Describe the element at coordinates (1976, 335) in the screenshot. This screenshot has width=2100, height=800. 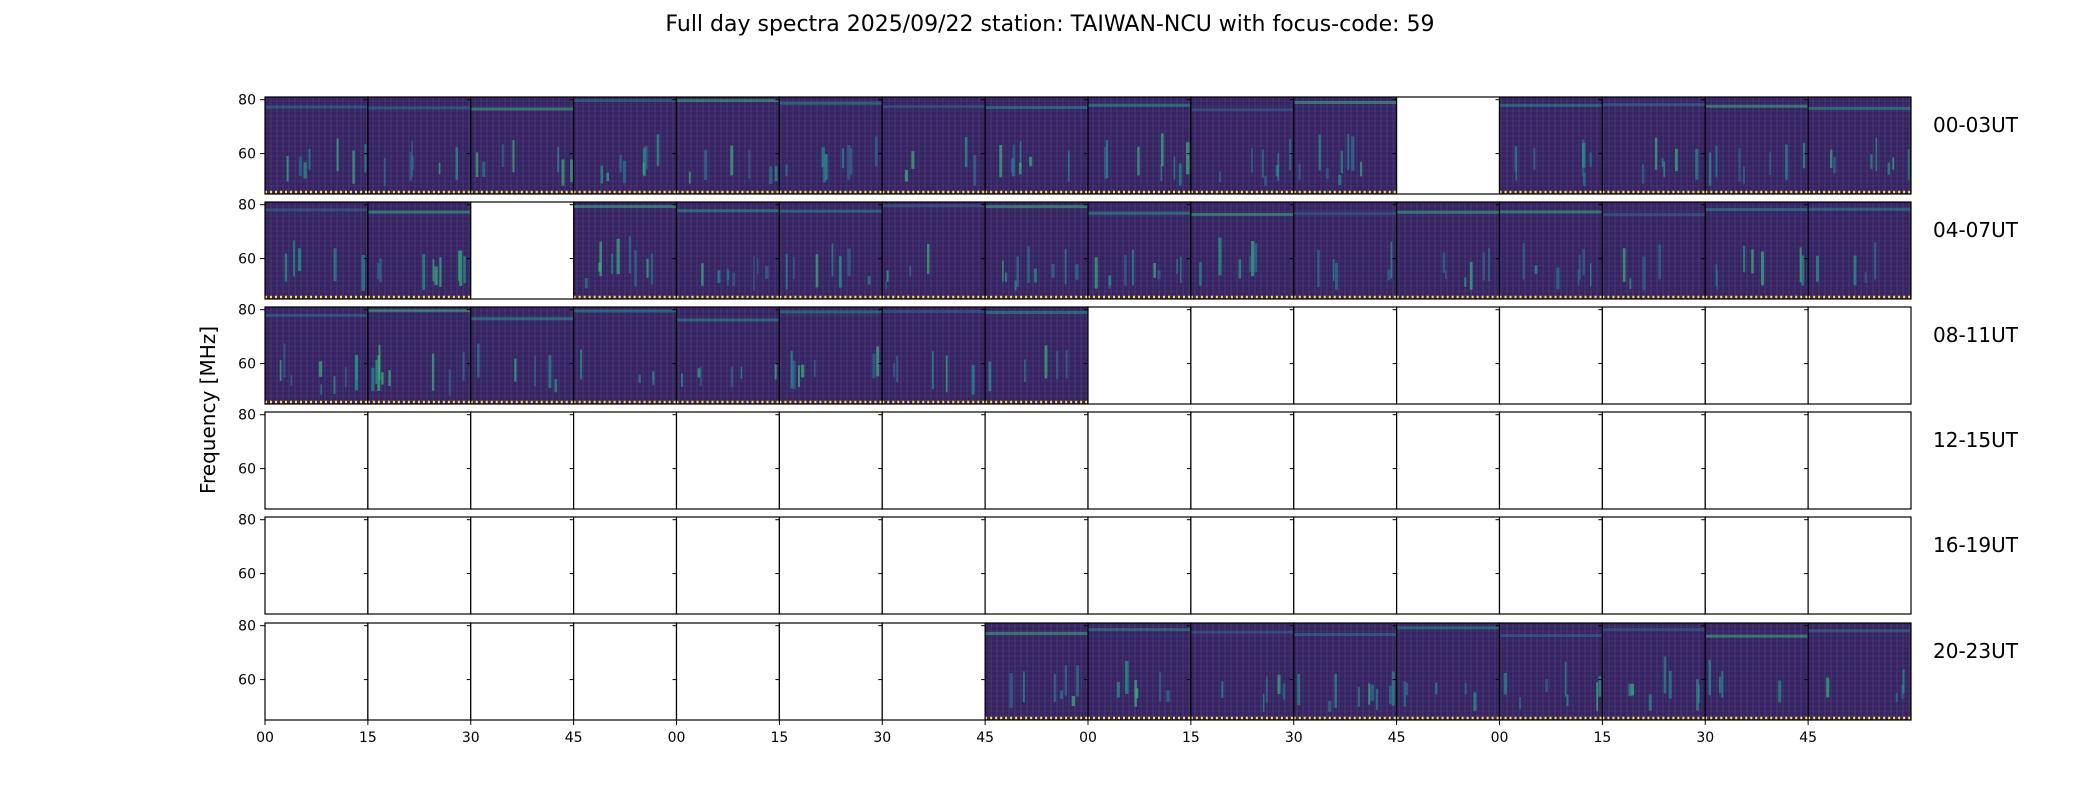
I see `row-label-08-11UT: 08-11UT` at that location.